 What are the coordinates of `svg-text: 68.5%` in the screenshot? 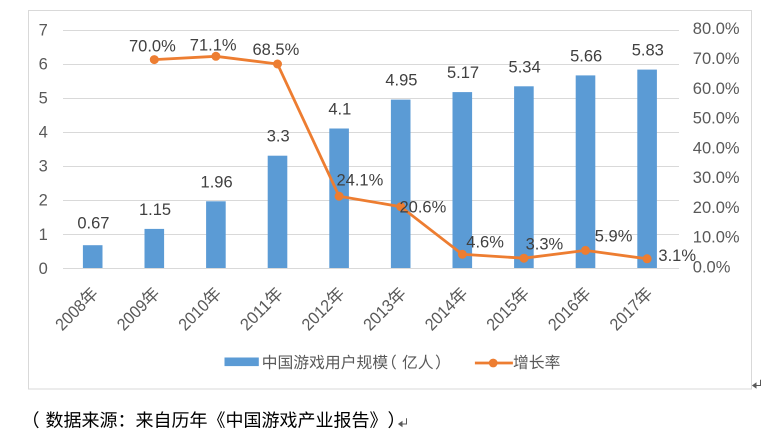 It's located at (276, 50).